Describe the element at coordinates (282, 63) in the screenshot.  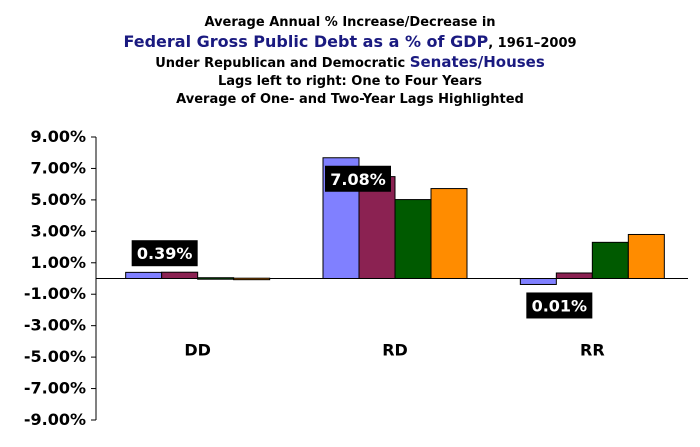
I see `subtitle-prefix: Under Republican and Democratic` at that location.